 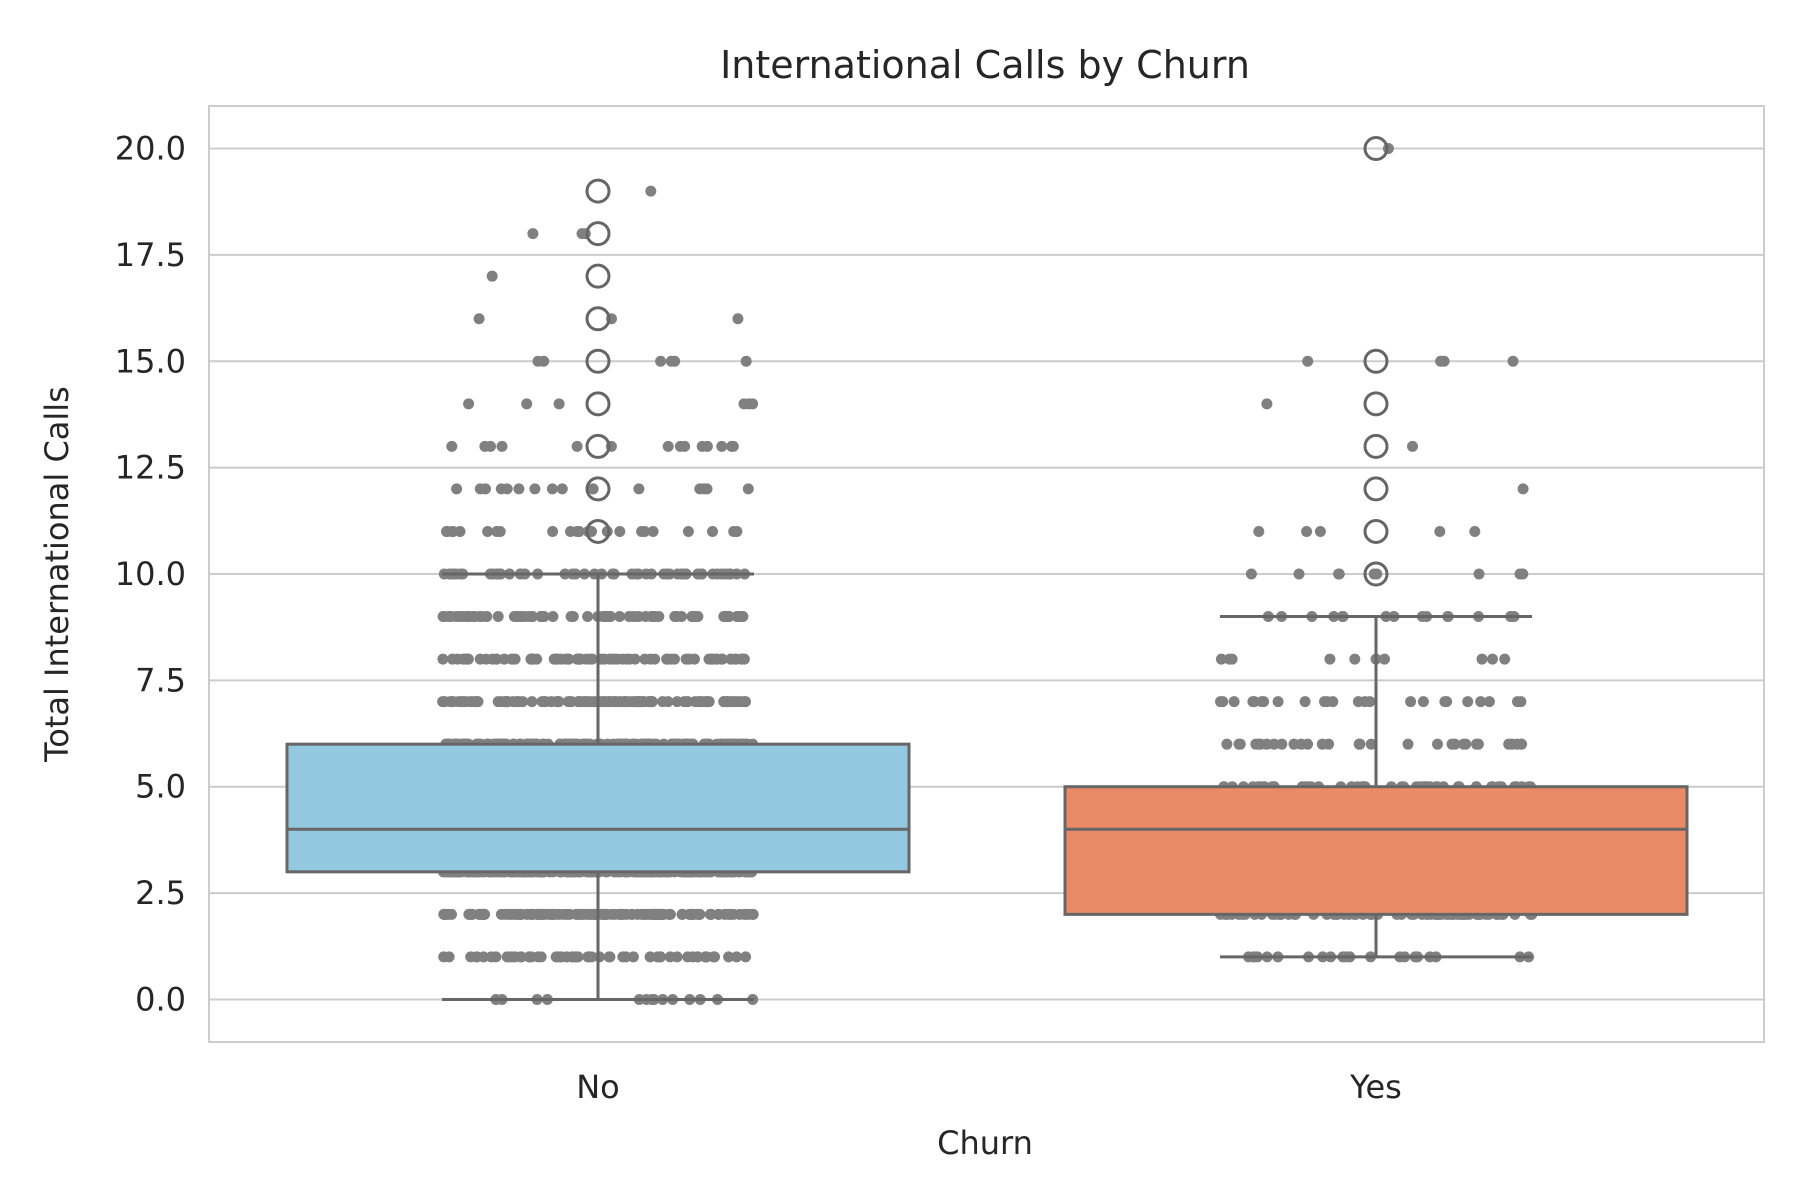 I want to click on chart-title: International Calls by Churn, so click(x=985, y=65).